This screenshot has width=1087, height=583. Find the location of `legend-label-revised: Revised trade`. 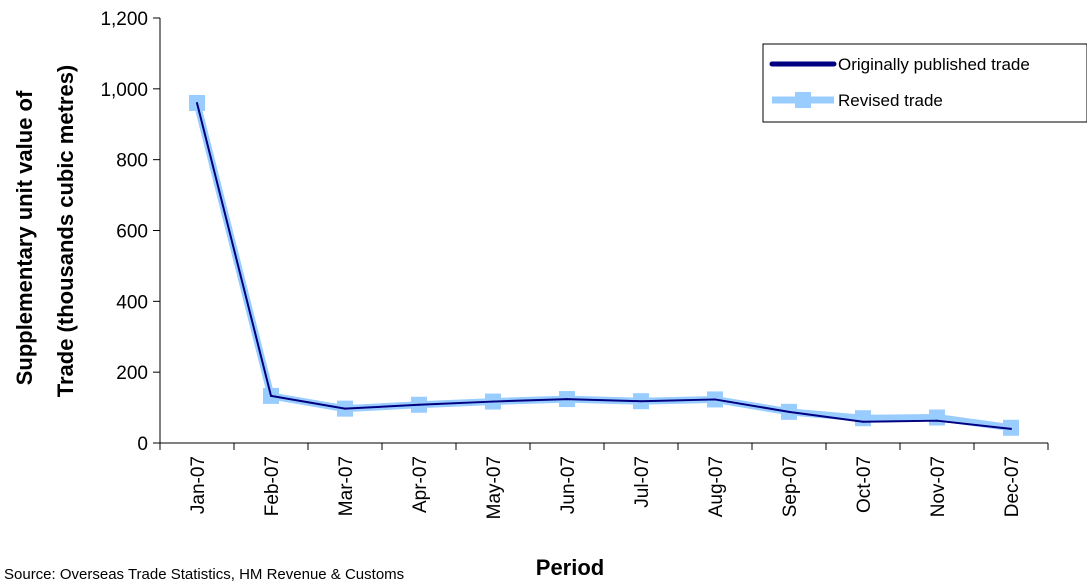

legend-label-revised: Revised trade is located at coordinates (890, 100).